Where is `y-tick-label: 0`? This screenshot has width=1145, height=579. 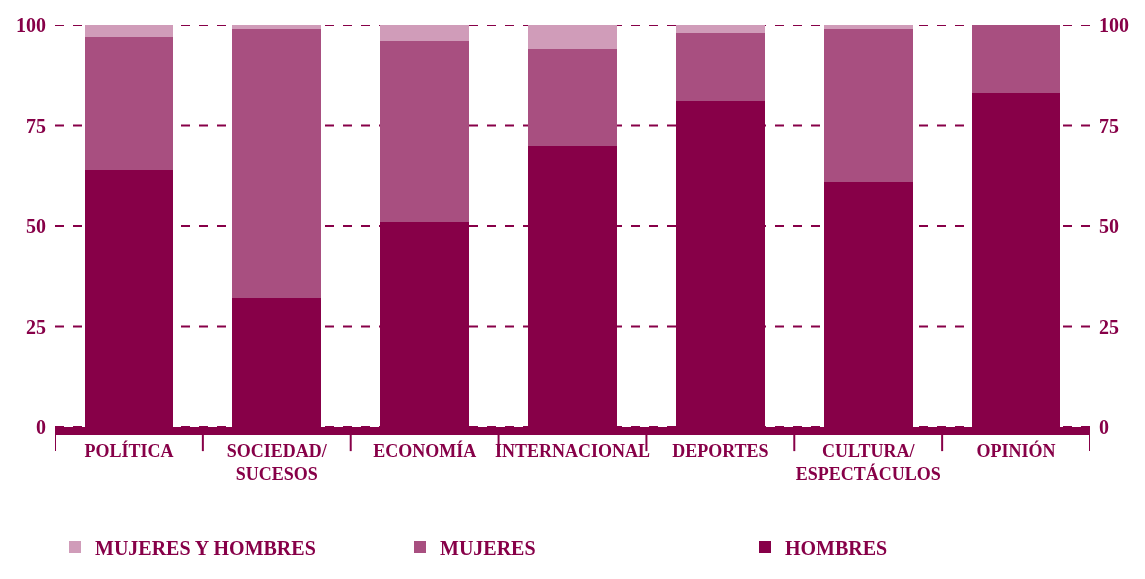 y-tick-label: 0 is located at coordinates (41, 427).